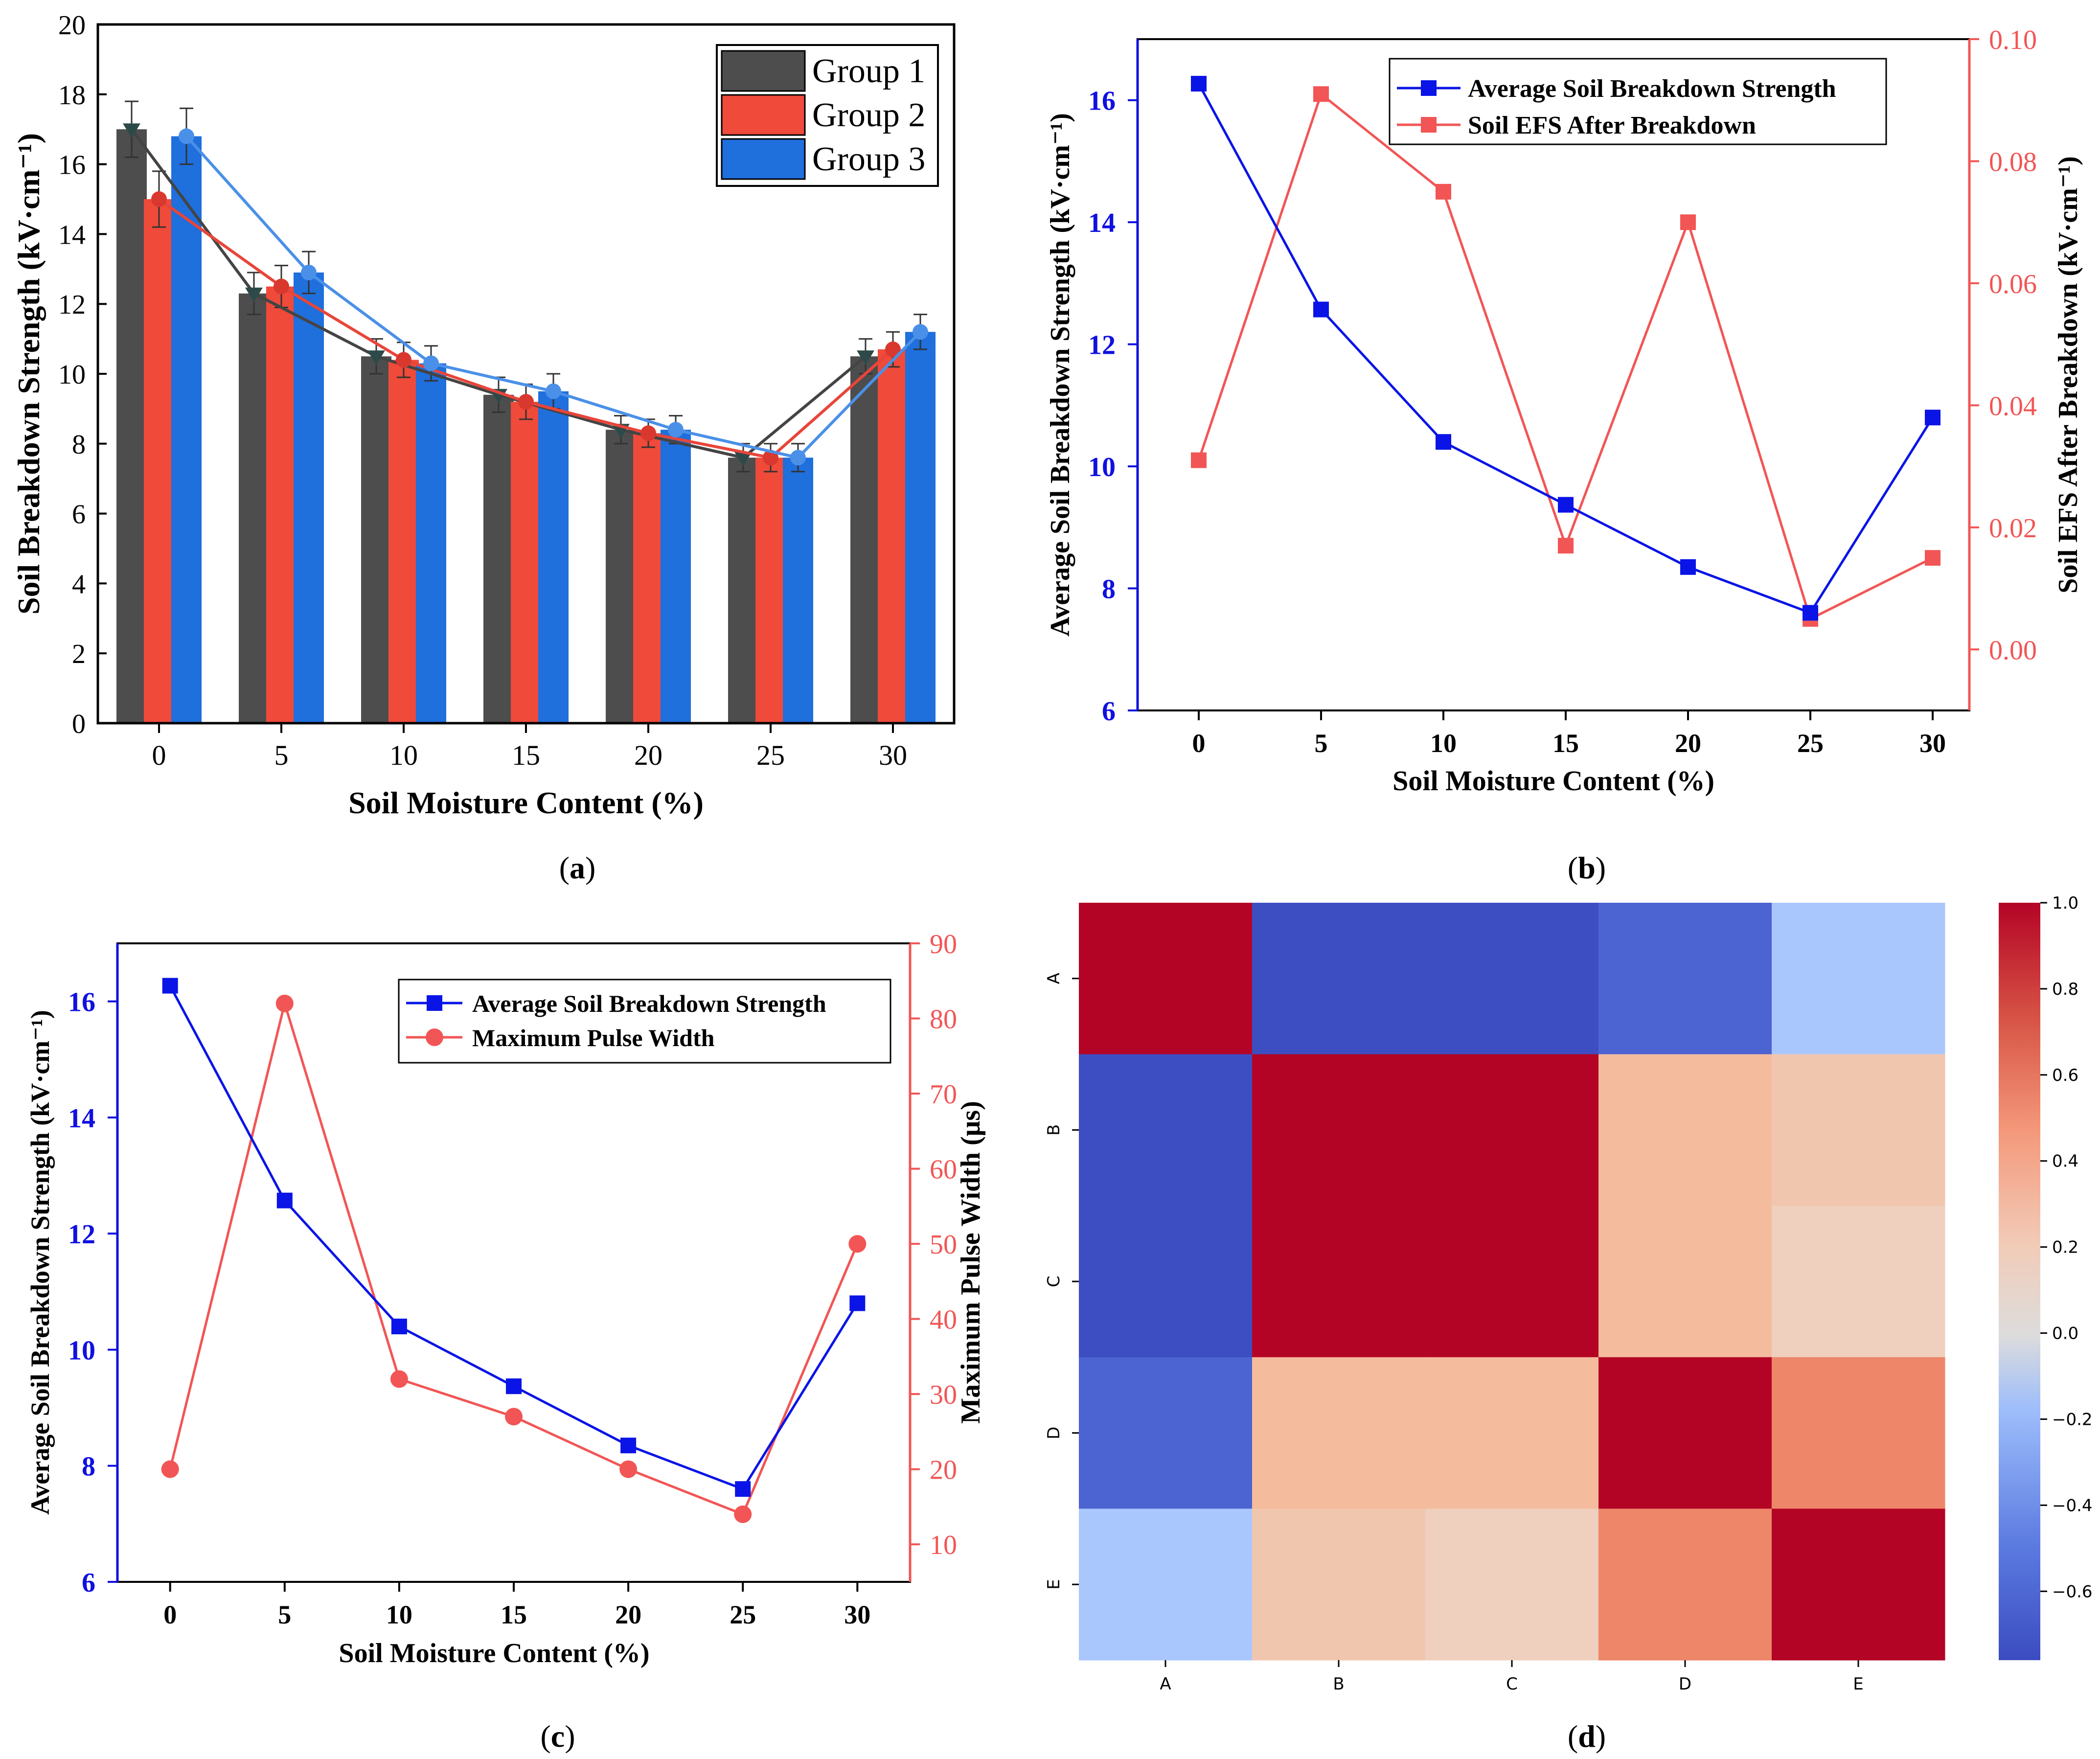 This screenshot has height=1759, width=2100. What do you see at coordinates (72, 165) in the screenshot?
I see `a-y-tick-label: 16` at bounding box center [72, 165].